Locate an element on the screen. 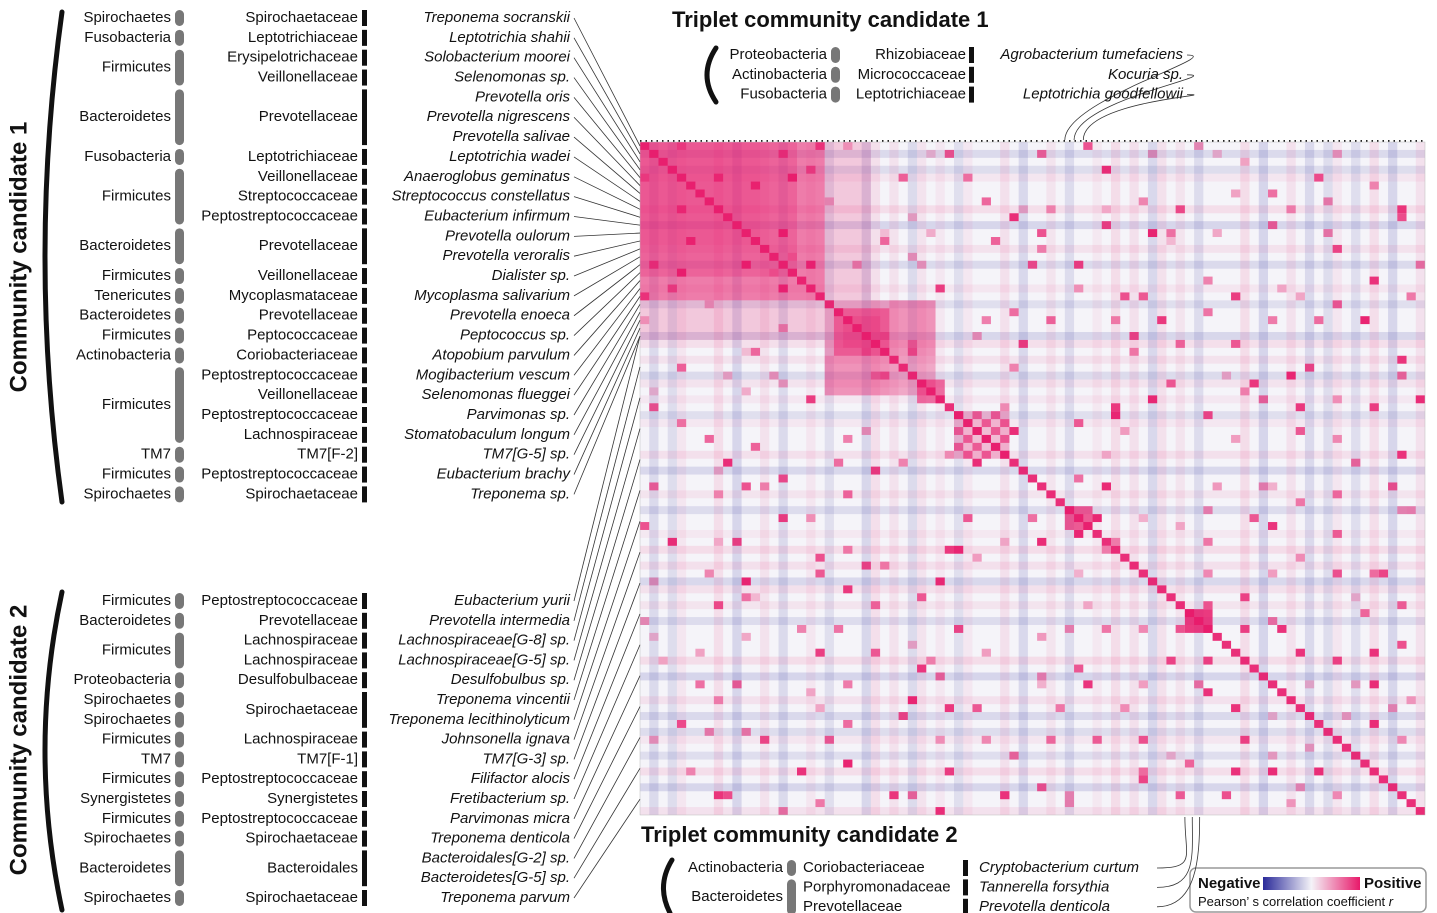 Image resolution: width=1437 pixels, height=913 pixels. legend-symbol: r is located at coordinates (1391, 901).